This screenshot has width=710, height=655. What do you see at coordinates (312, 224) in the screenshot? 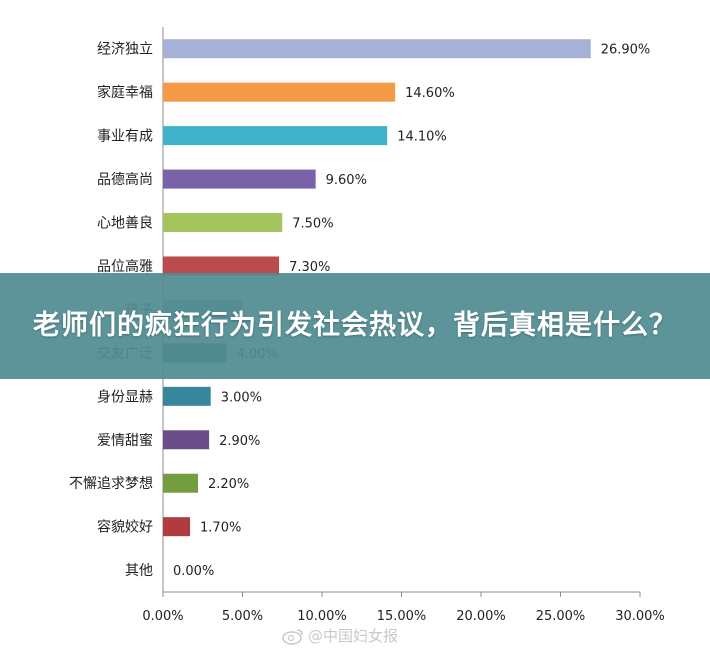
I see `data-label: 7.50%` at bounding box center [312, 224].